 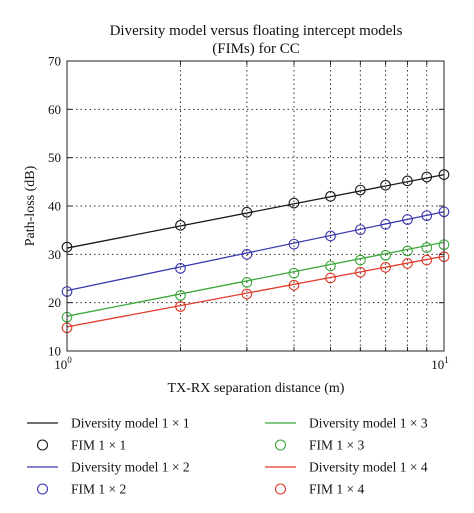 What do you see at coordinates (130, 467) in the screenshot?
I see `legend-label: Diversity model 1 × 2` at bounding box center [130, 467].